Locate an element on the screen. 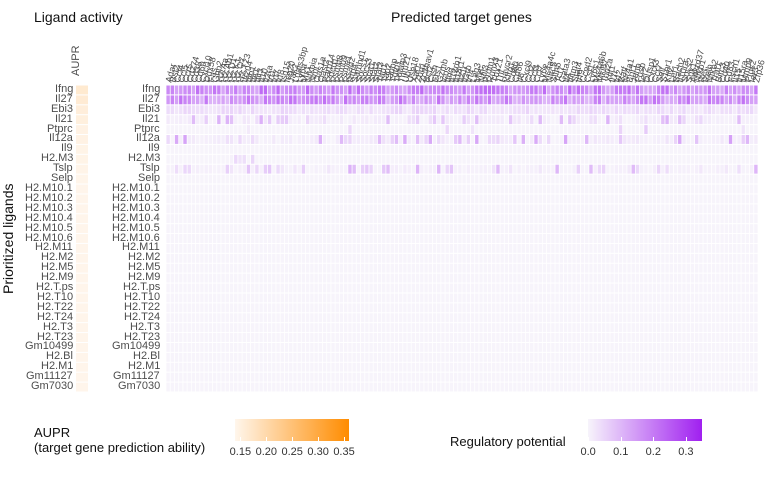  reg-legend-tick-label: 0.3 is located at coordinates (686, 452).